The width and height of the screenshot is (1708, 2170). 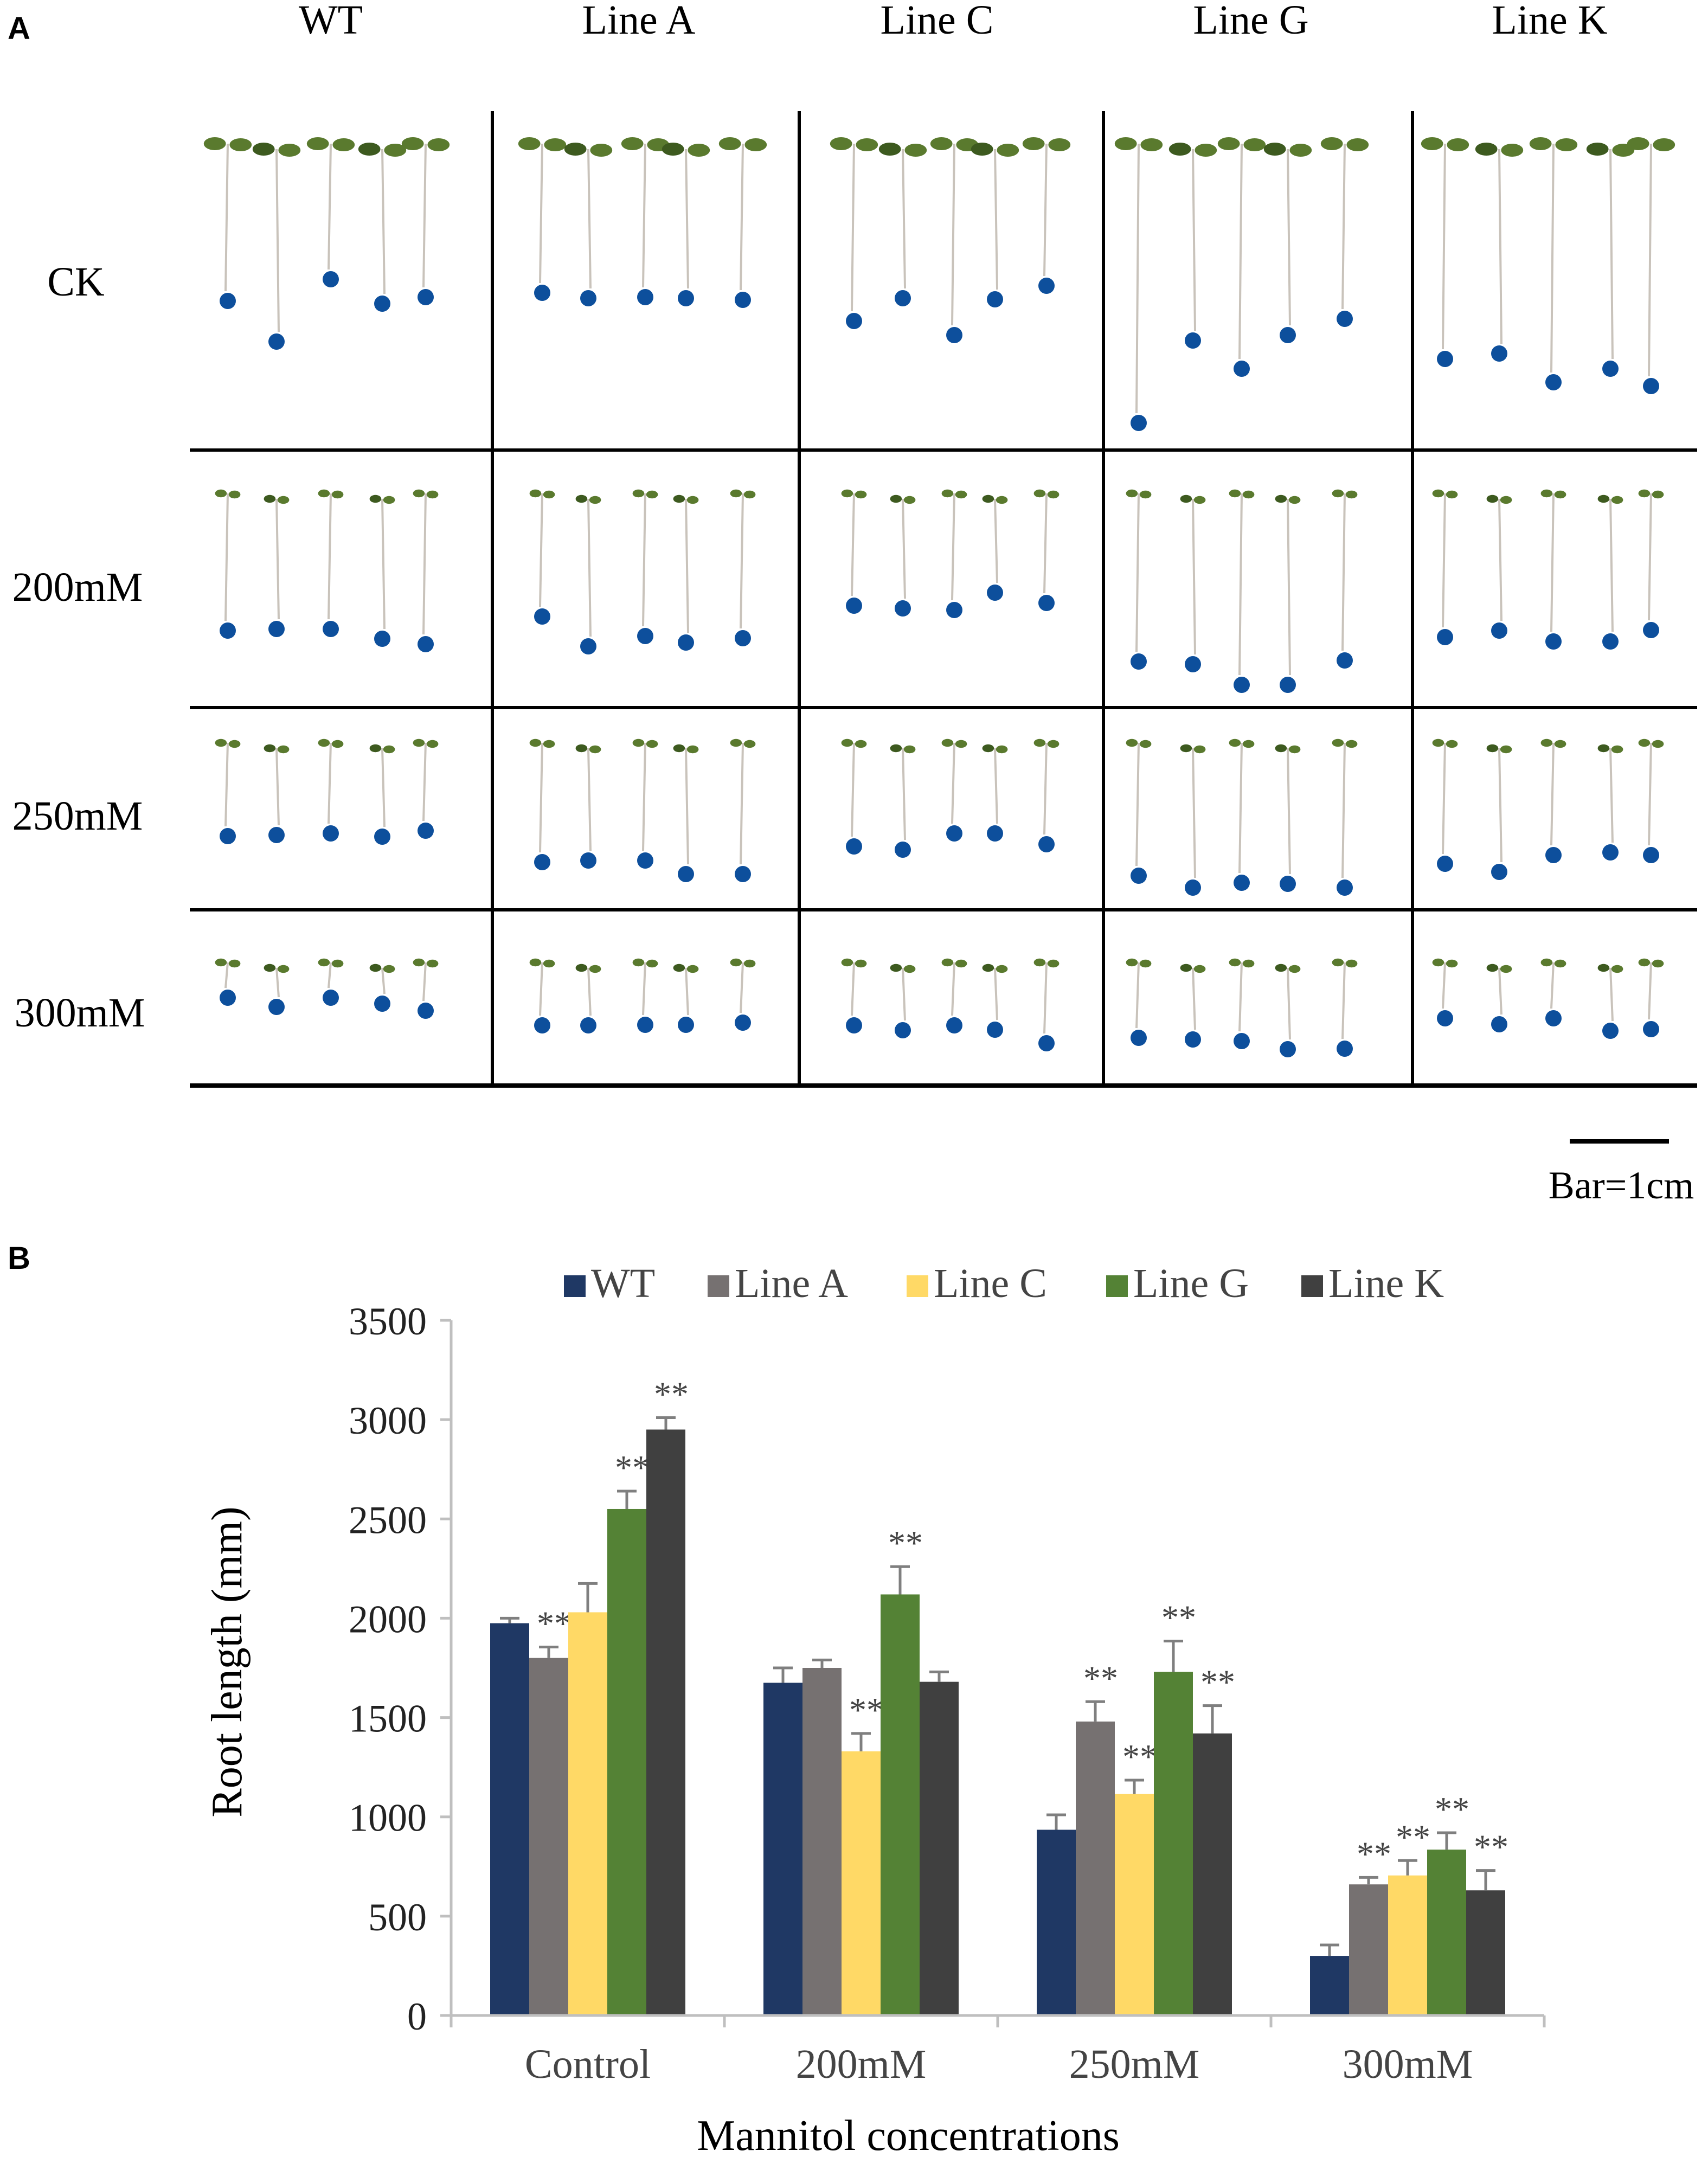 I want to click on row-header-ck: CK, so click(x=76, y=282).